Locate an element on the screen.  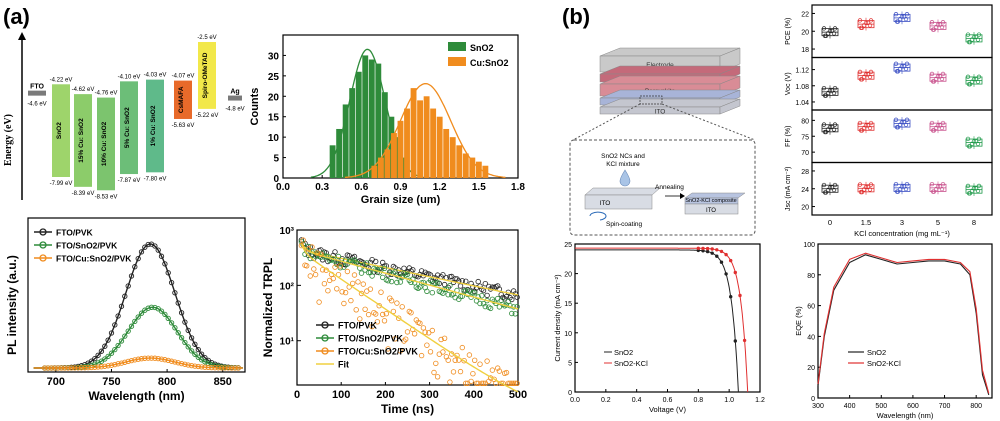
y-tick-label: 28 is located at coordinates (805, 172).